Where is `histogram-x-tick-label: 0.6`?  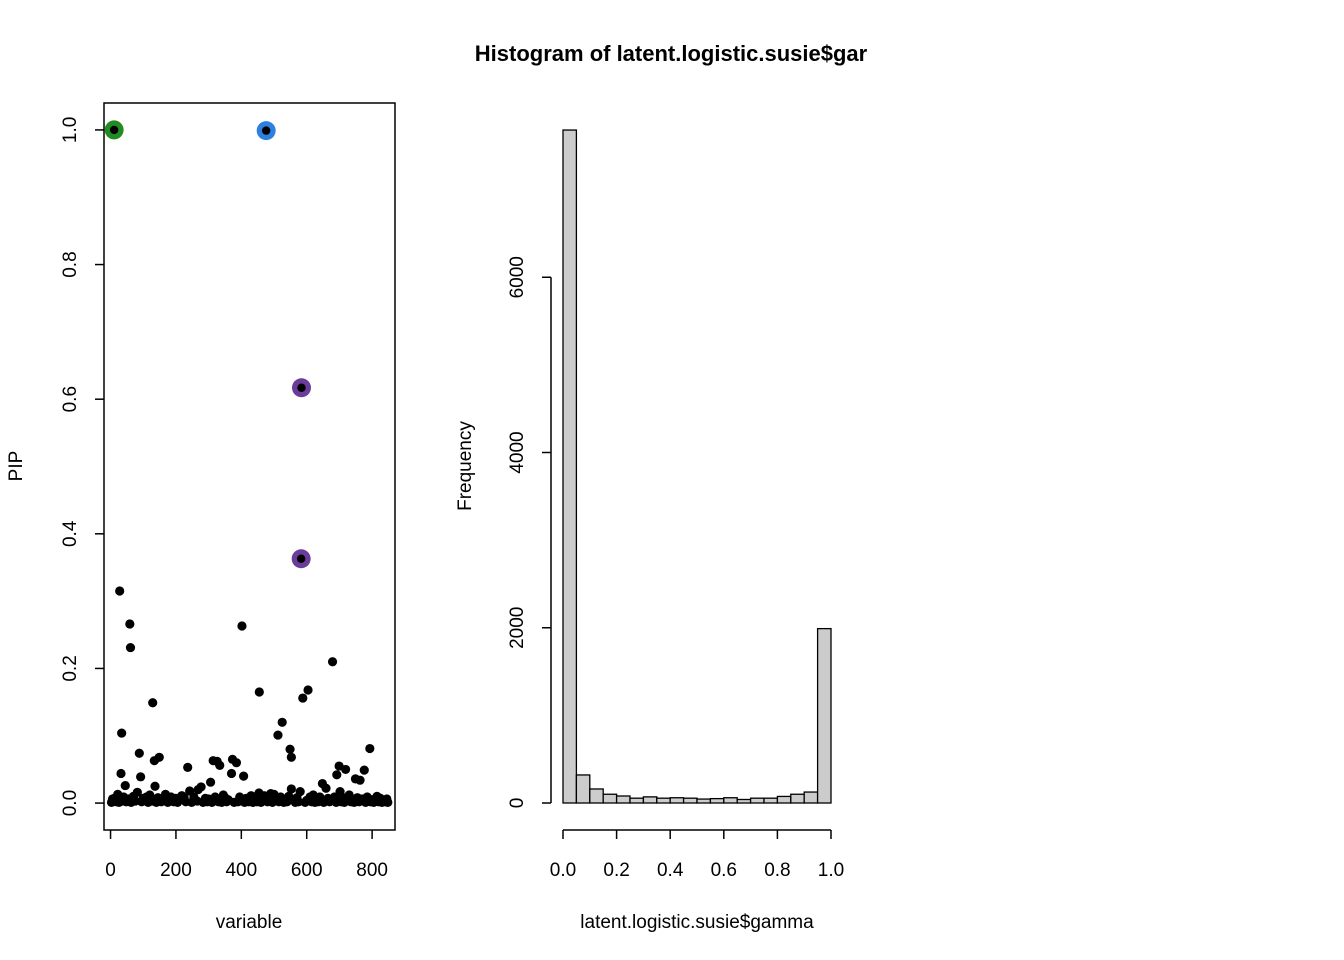 histogram-x-tick-label: 0.6 is located at coordinates (724, 870).